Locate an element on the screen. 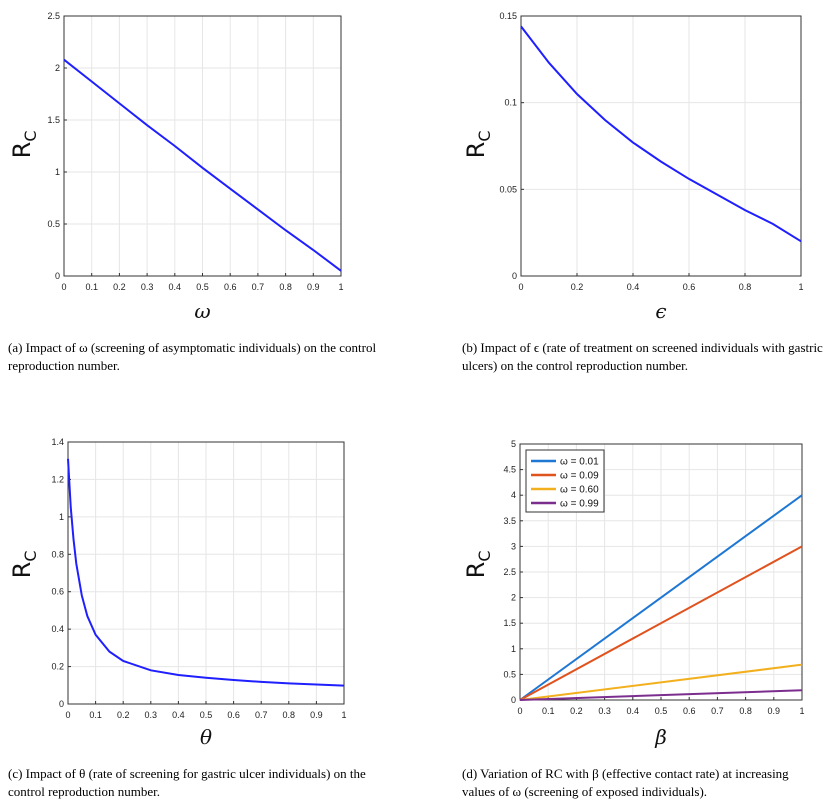 The width and height of the screenshot is (828, 803). y-tick-label: 0.15 is located at coordinates (508, 16).